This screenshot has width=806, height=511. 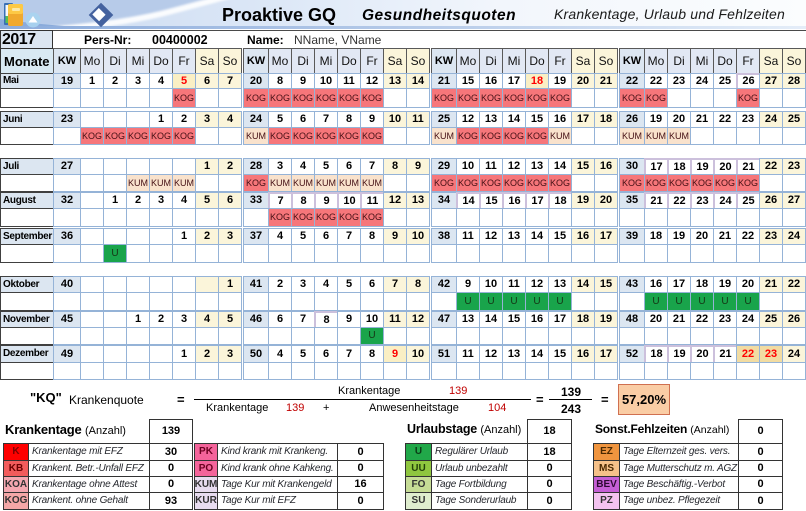 I want to click on svg-text: Gesundheitsquoten, so click(x=439, y=15).